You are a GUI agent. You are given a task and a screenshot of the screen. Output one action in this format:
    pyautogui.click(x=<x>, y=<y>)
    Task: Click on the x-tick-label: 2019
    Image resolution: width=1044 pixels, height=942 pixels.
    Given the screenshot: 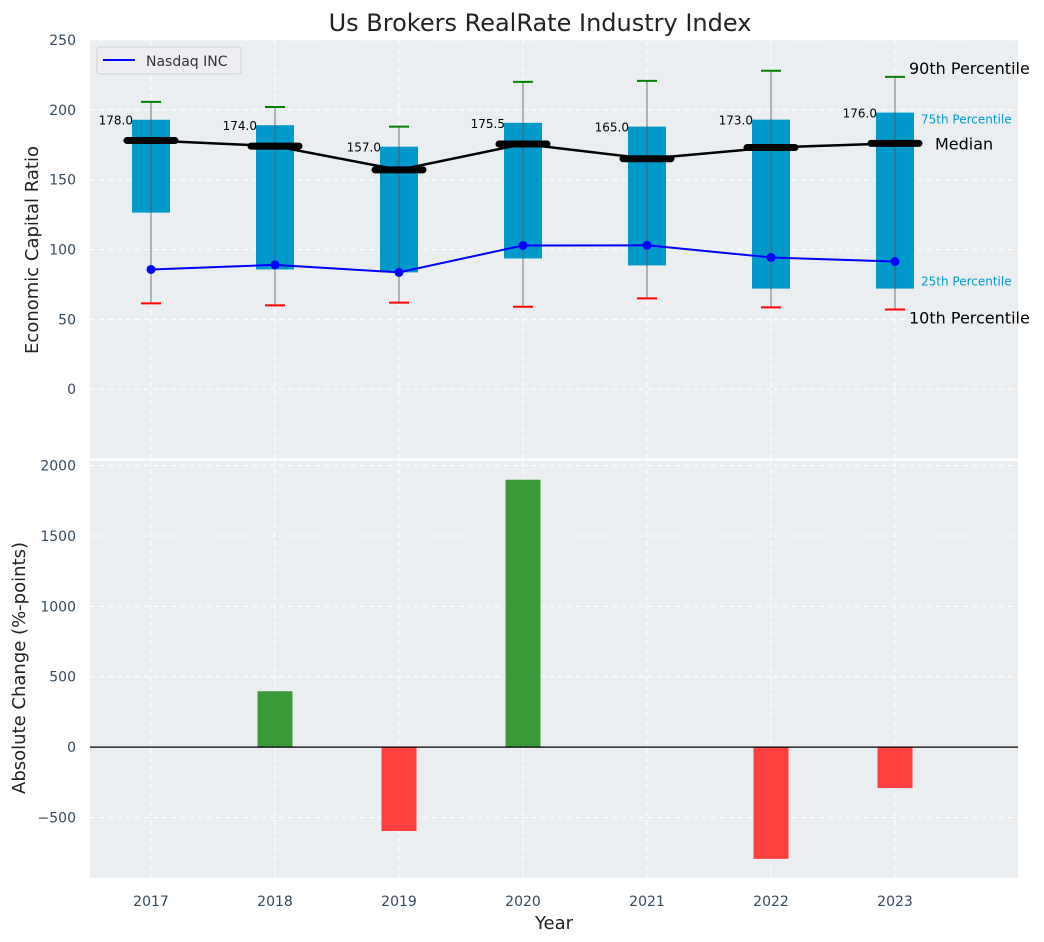 What is the action you would take?
    pyautogui.click(x=399, y=902)
    